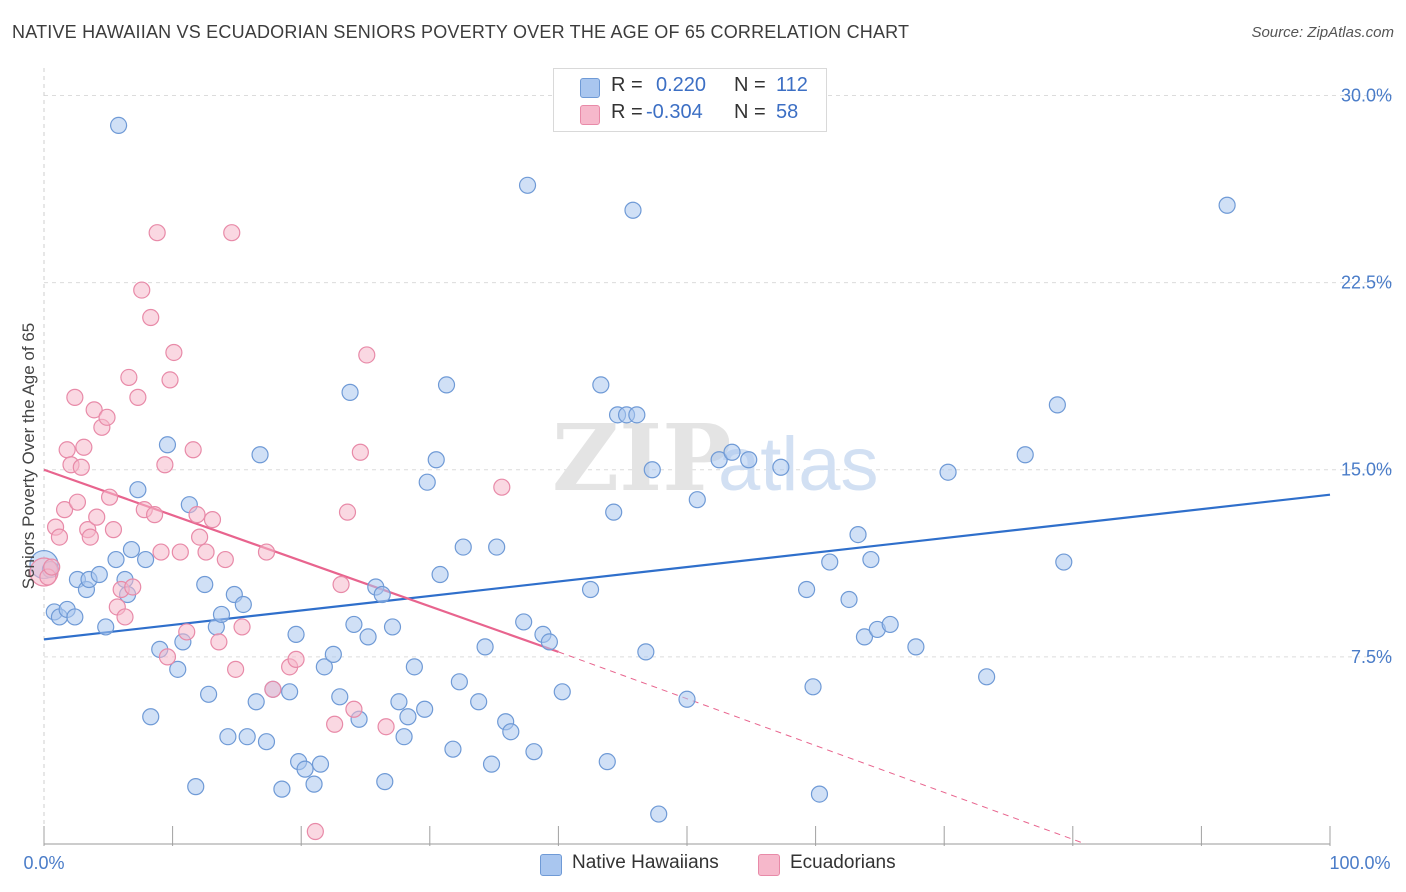 The image size is (1406, 892). What do you see at coordinates (674, 112) in the screenshot?
I see `legend-r-value: -0.304` at bounding box center [674, 112].